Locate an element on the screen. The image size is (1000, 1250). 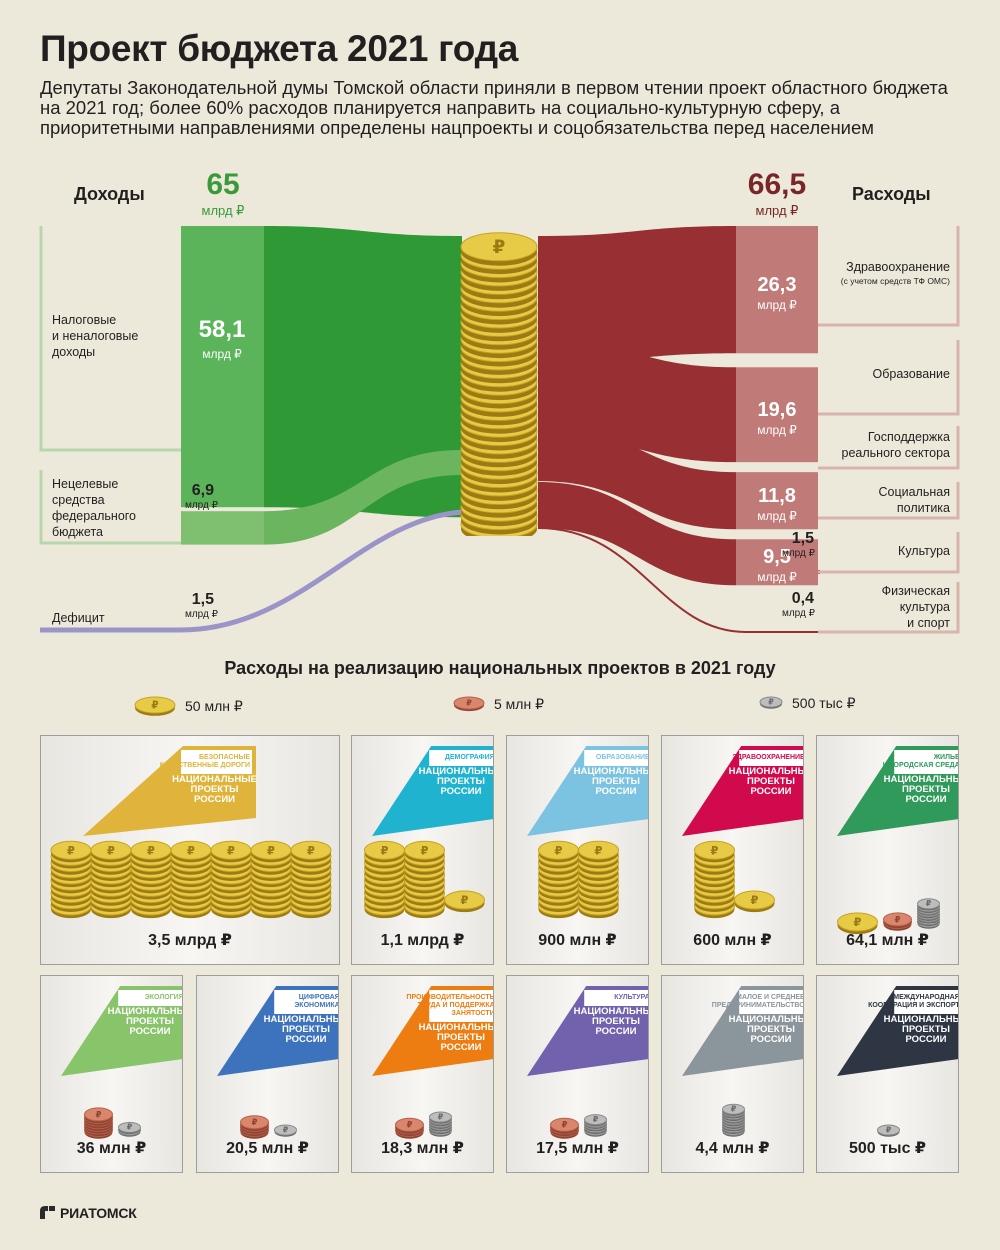
project-name-line: И ГОРОДСКАЯ СРЕДА is located at coordinates (921, 765).